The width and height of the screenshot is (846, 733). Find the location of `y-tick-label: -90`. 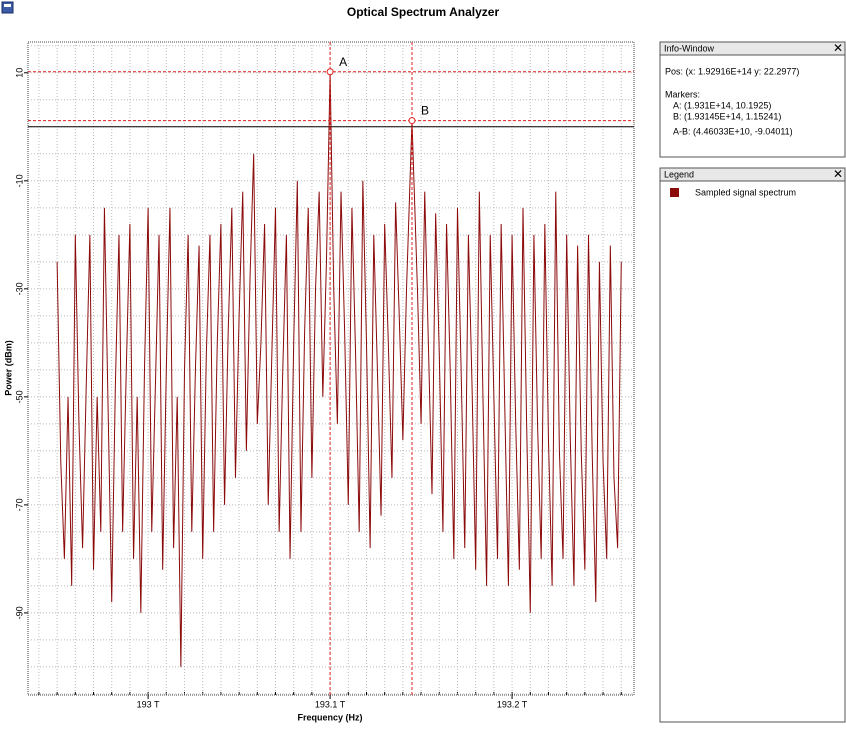

y-tick-label: -90 is located at coordinates (19, 612).